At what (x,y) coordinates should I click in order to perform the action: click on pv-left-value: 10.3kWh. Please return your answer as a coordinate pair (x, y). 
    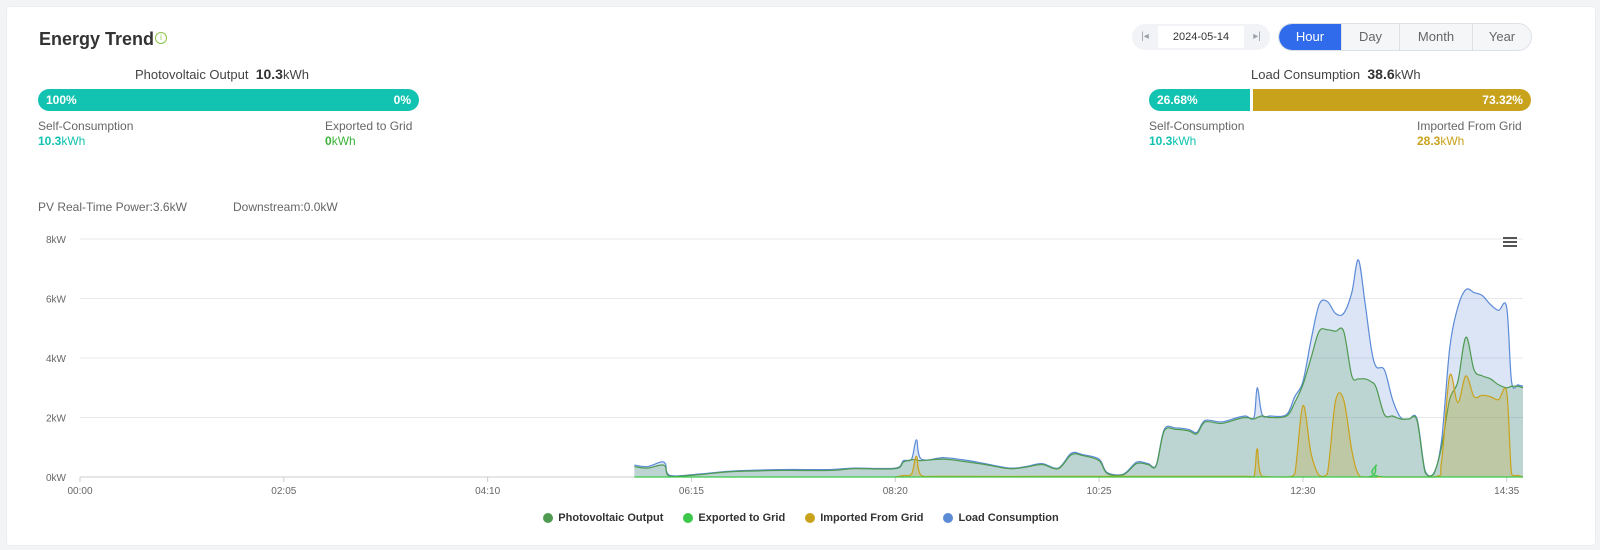
    Looking at the image, I should click on (62, 141).